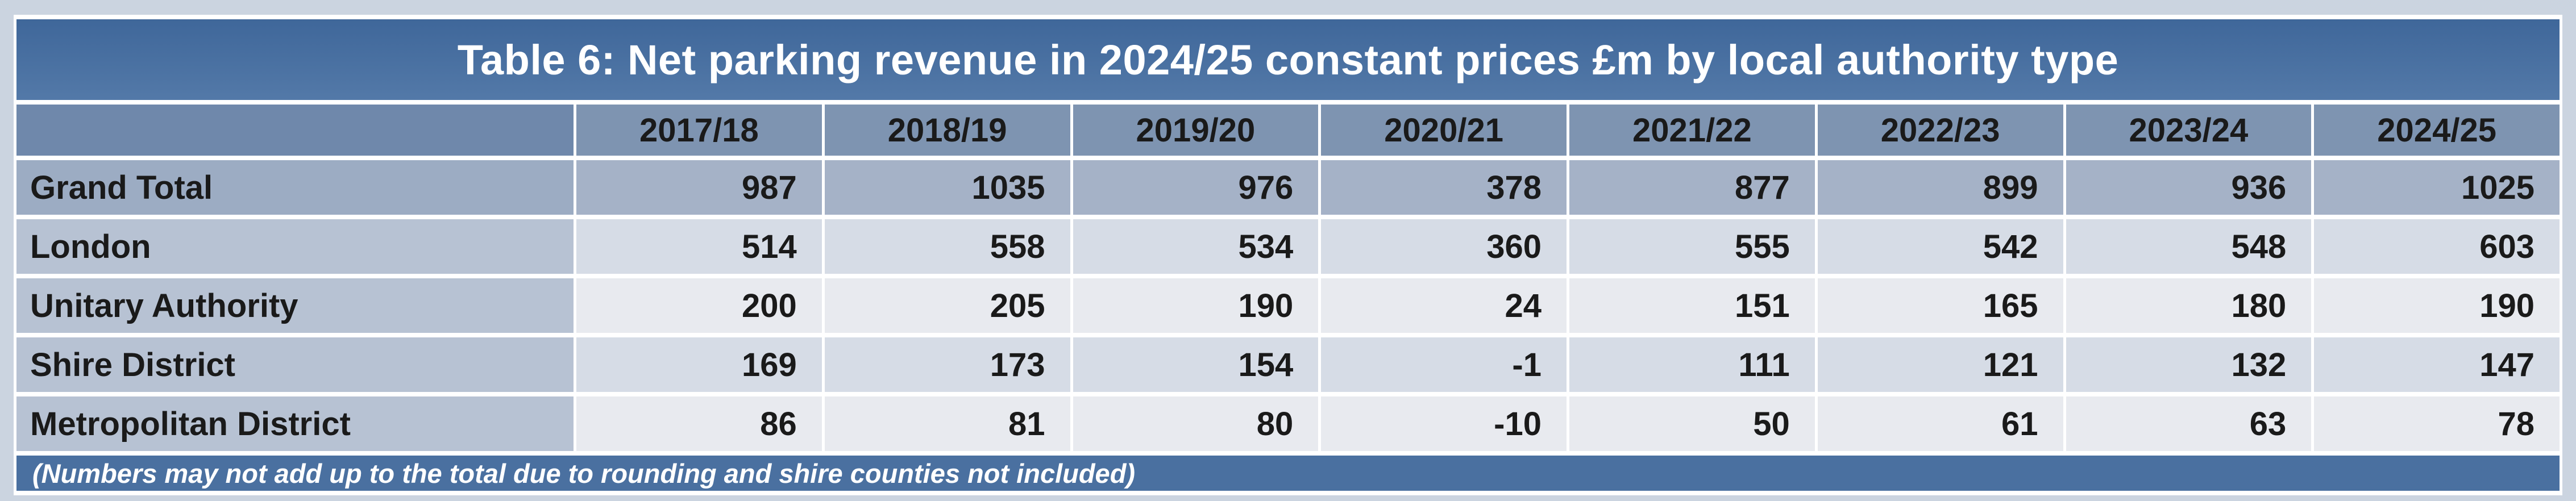 The height and width of the screenshot is (501, 2576). Describe the element at coordinates (2437, 423) in the screenshot. I see `cell: 78` at that location.